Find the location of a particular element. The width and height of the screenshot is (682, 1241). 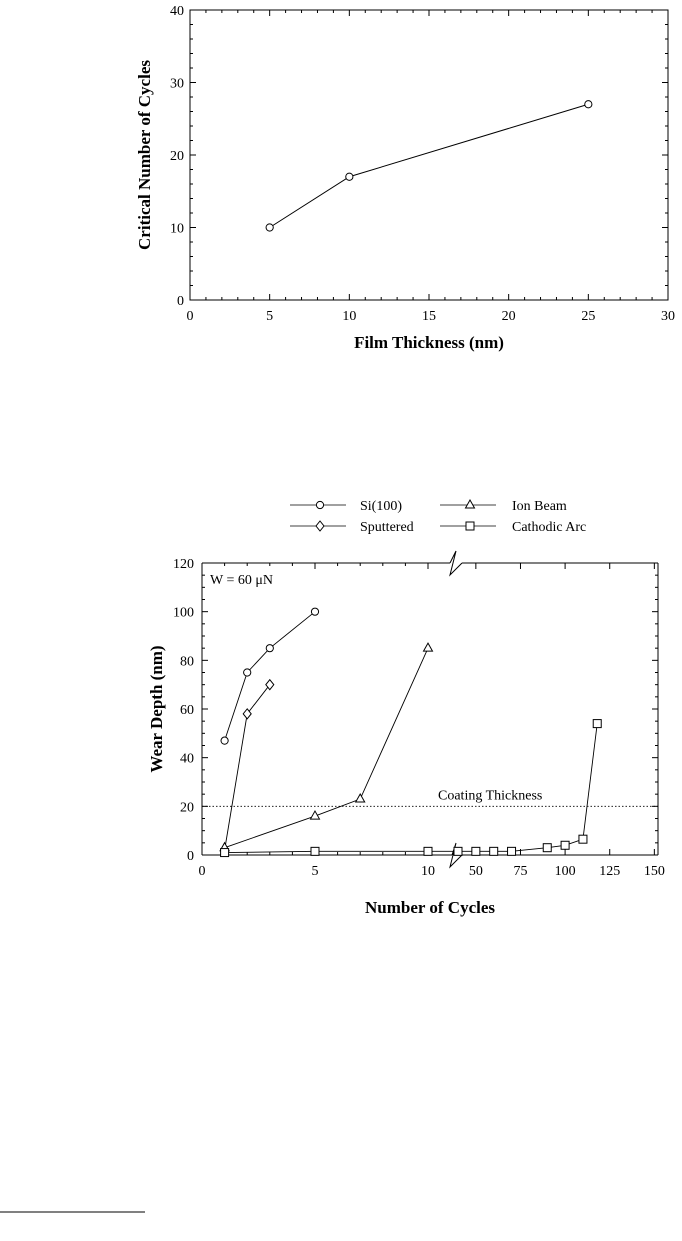

coating-thickness-label: Coating Thickness is located at coordinates (490, 795).